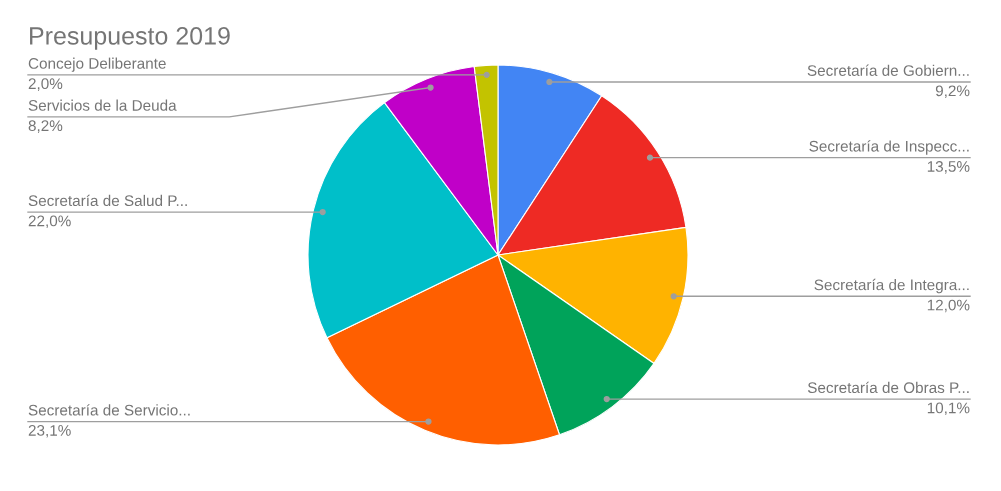  Describe the element at coordinates (952, 91) in the screenshot. I see `data-label: 9,2%` at that location.